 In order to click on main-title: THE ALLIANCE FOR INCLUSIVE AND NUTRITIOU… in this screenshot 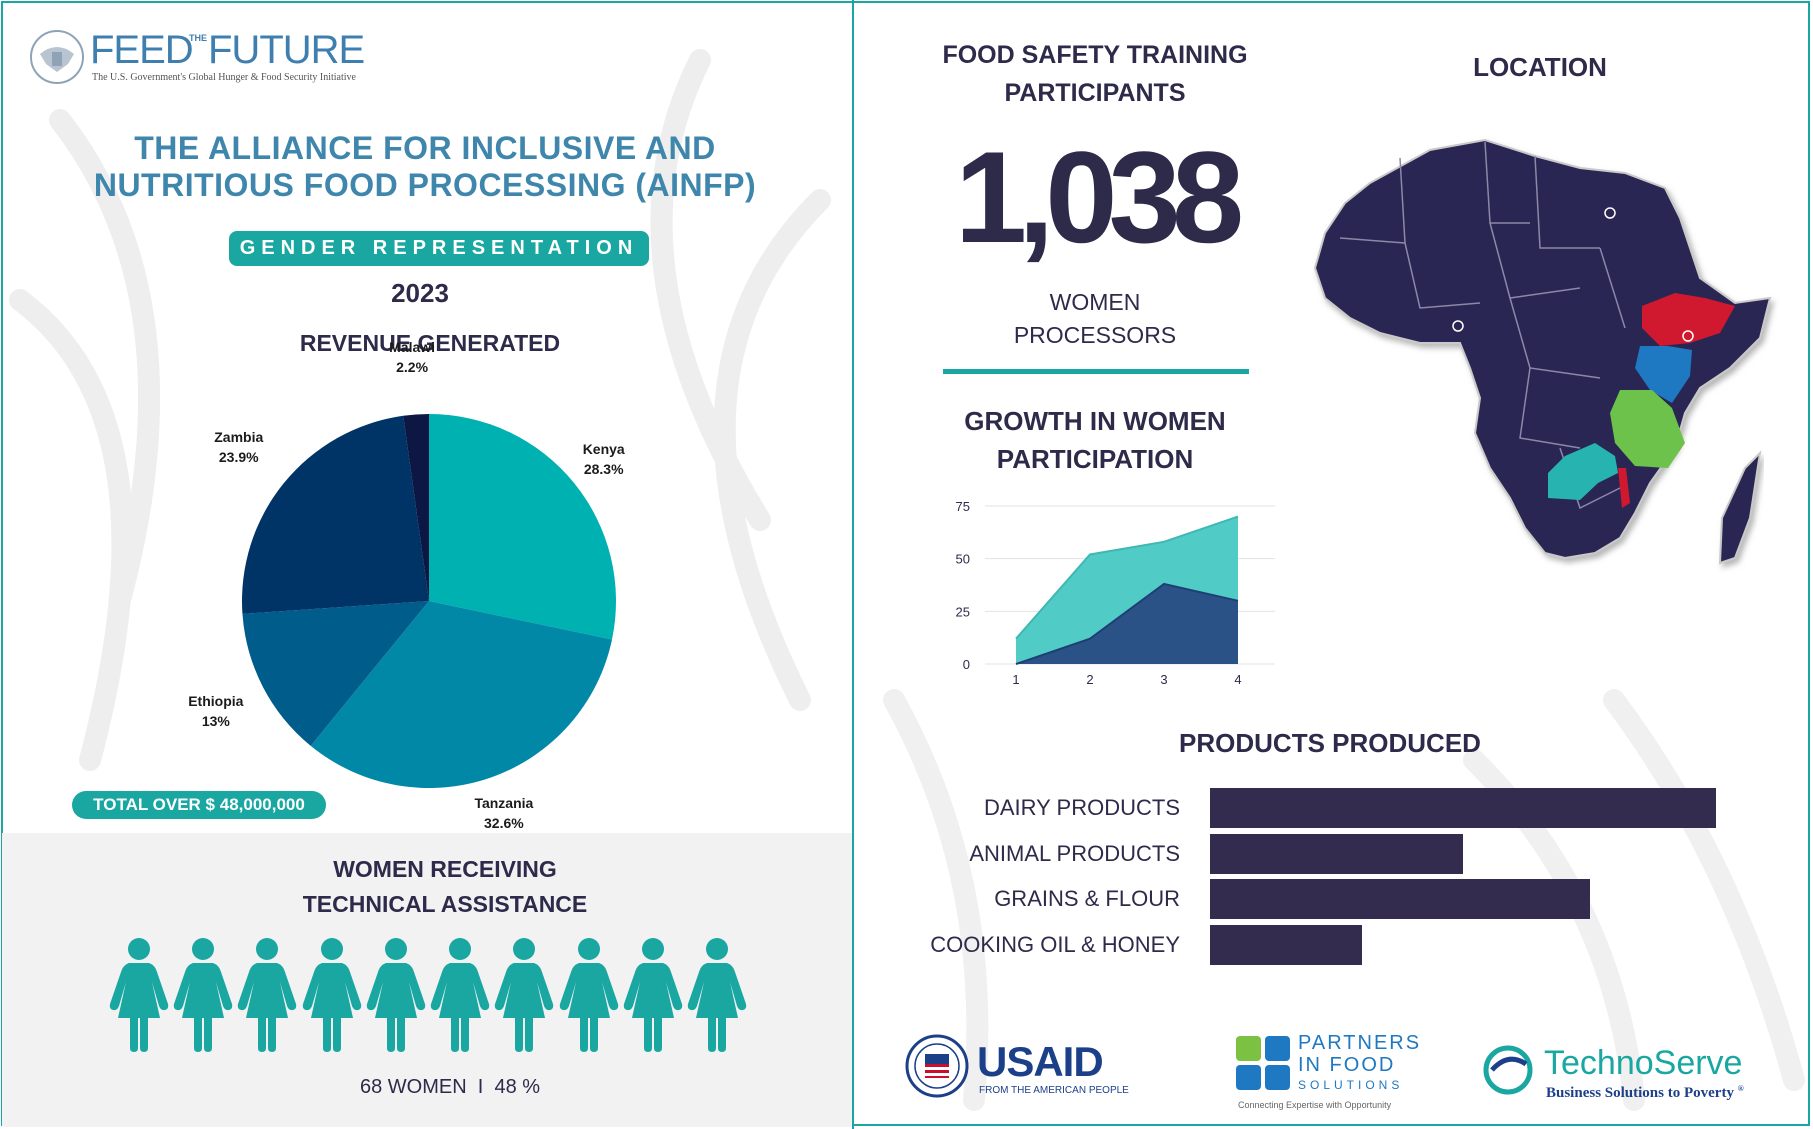, I will do `click(425, 166)`.